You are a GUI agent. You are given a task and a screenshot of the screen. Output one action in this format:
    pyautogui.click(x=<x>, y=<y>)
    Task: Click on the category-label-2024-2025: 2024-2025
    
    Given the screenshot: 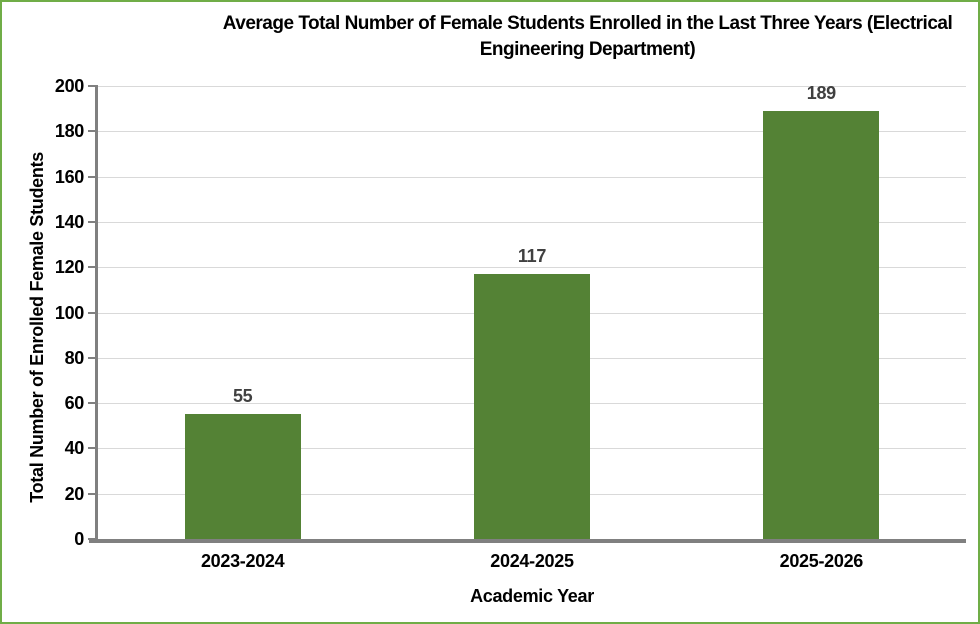 What is the action you would take?
    pyautogui.click(x=532, y=561)
    